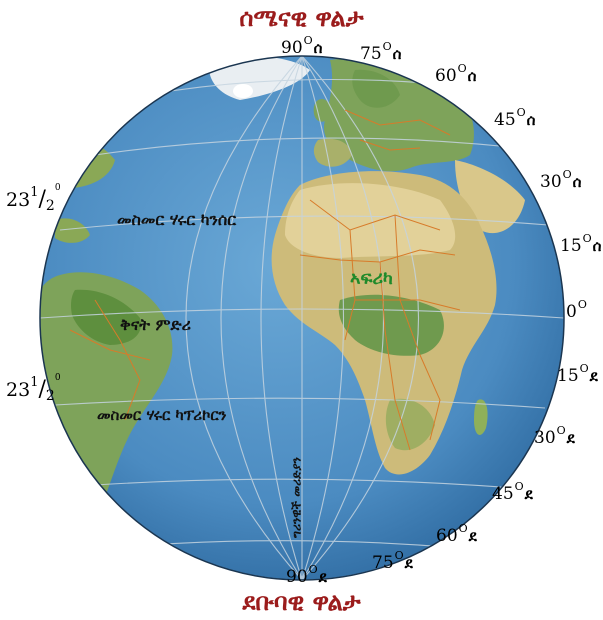  Describe the element at coordinates (296, 497) in the screenshot. I see `prime-meridian-label: ግሪንዊች መሪድያን` at that location.